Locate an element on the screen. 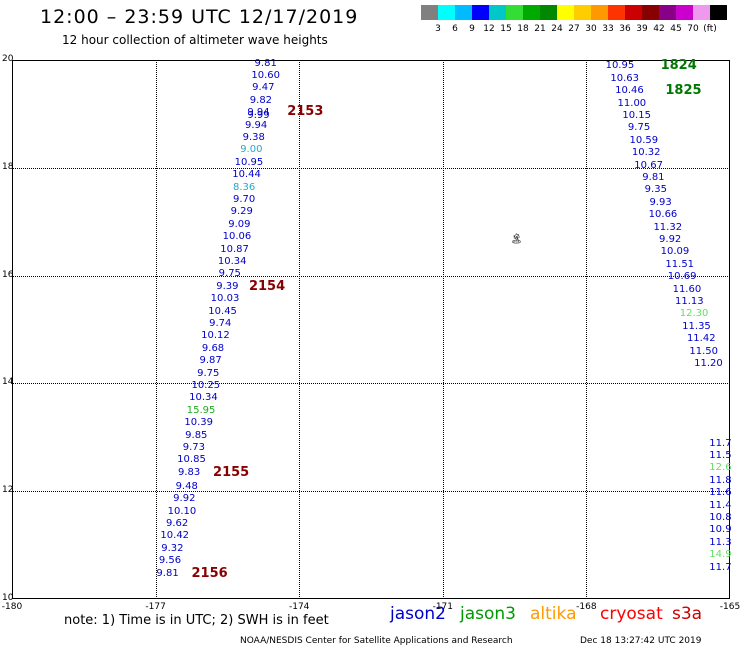 The width and height of the screenshot is (740, 650). wave-height-value: 9.82 is located at coordinates (261, 100).